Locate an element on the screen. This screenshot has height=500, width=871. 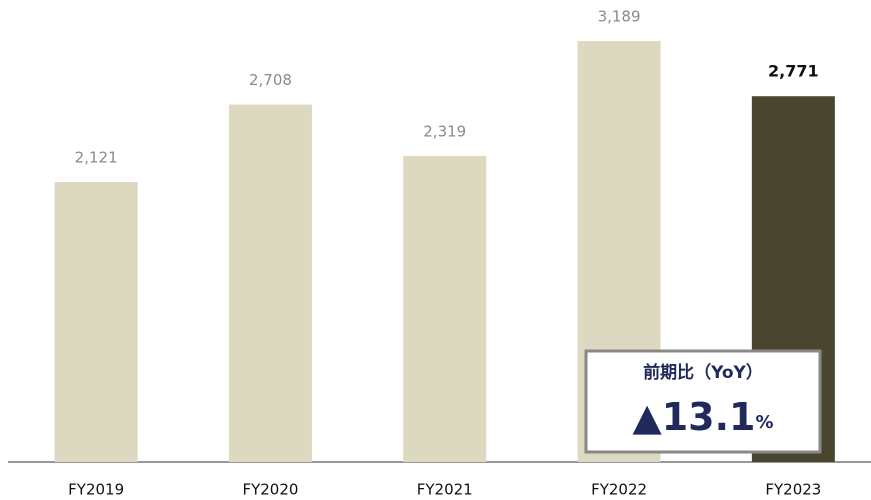
annotation-title: 前期比（YoY） is located at coordinates (703, 372).